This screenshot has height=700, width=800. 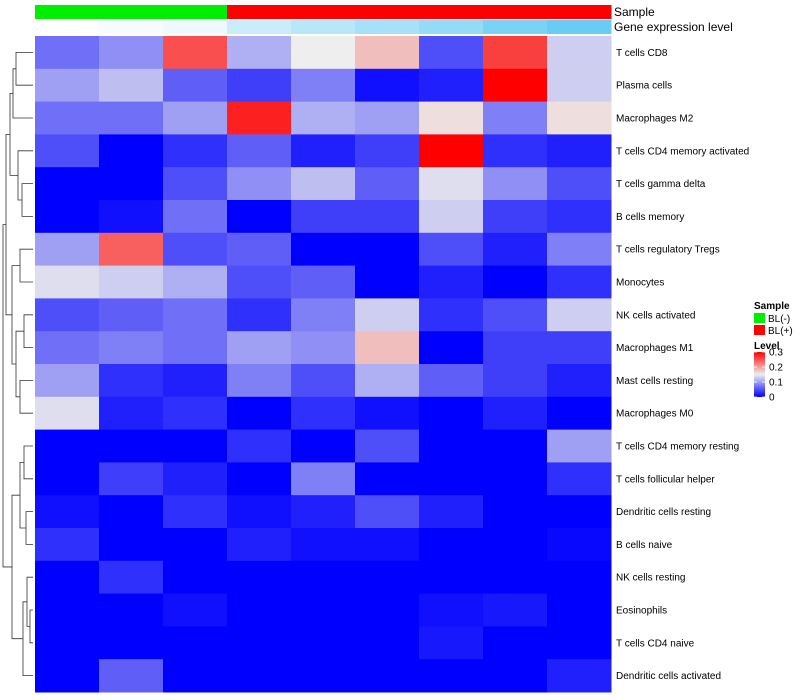 What do you see at coordinates (668, 250) in the screenshot?
I see `row-label: T cells regulatory Tregs` at bounding box center [668, 250].